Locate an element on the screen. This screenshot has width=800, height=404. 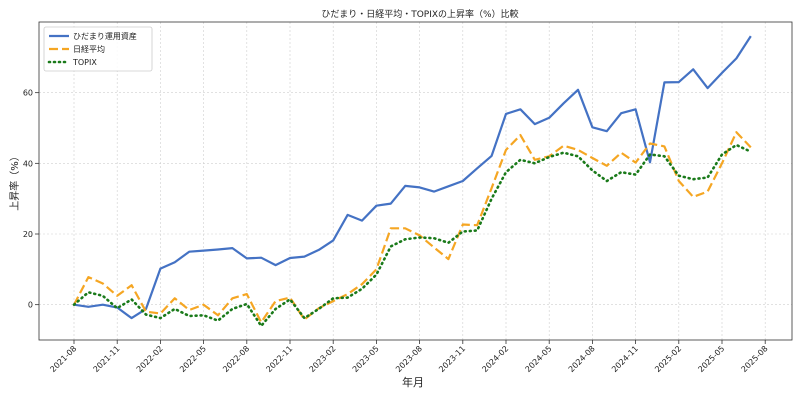
x-tick-label: 2025-08 is located at coordinates (755, 359).